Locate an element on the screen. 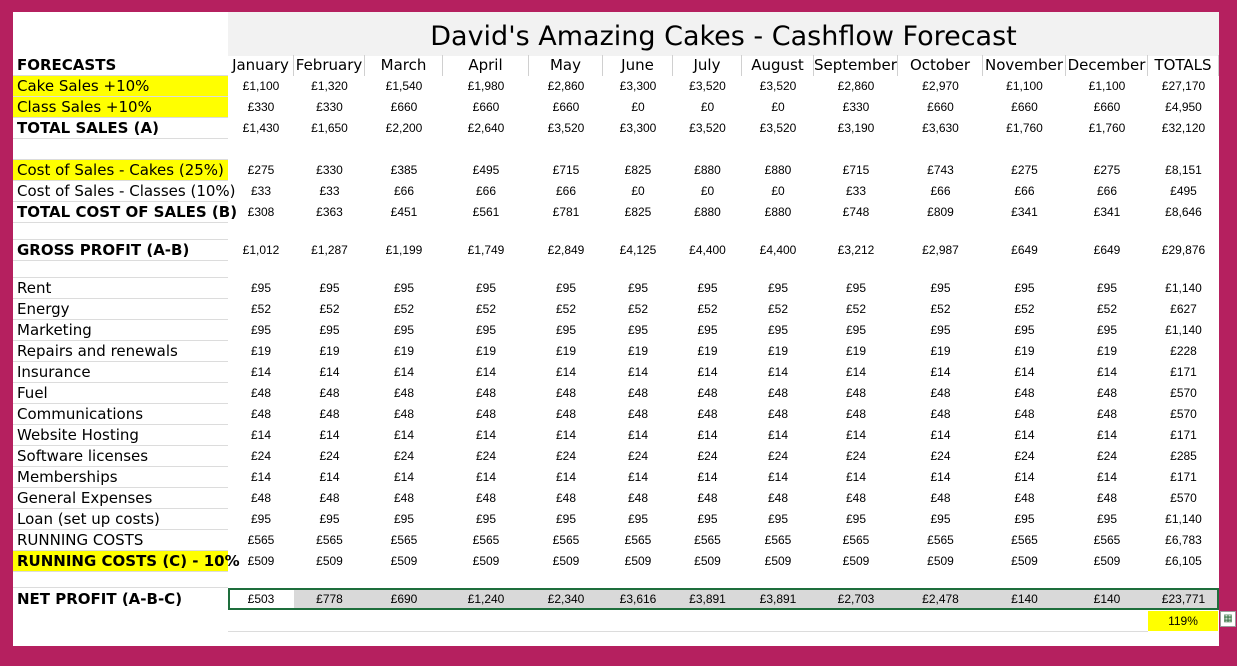 The height and width of the screenshot is (666, 1237). value-cell: £880 is located at coordinates (778, 170).